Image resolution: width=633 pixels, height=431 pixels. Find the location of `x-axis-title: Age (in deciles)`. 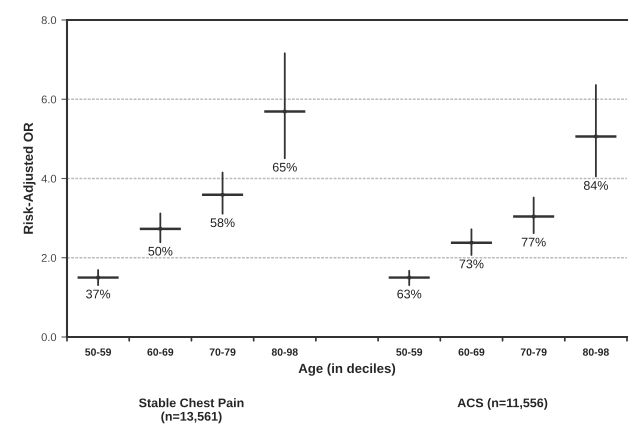

x-axis-title: Age (in deciles) is located at coordinates (347, 369).